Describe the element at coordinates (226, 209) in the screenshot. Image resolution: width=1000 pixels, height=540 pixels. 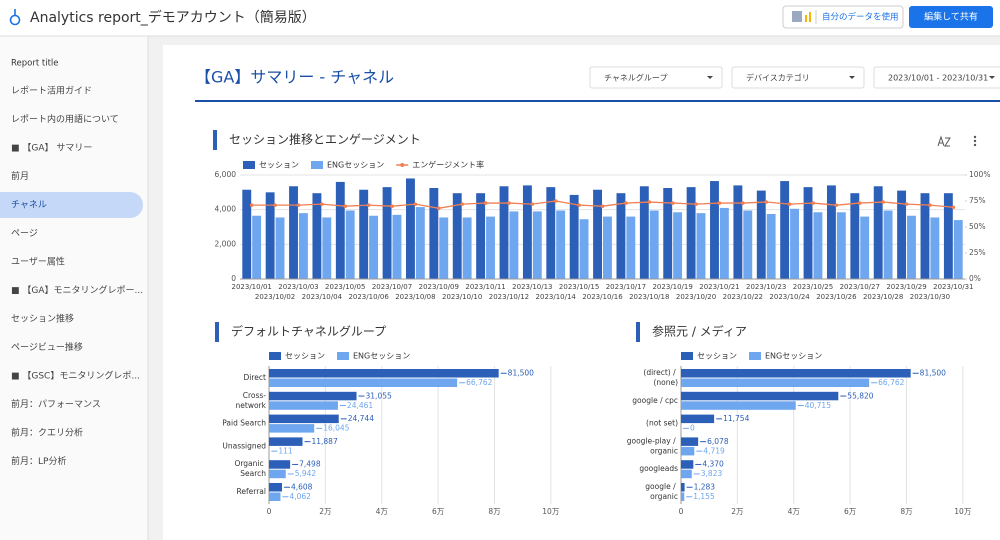
I see `y-tick-label: 4,000` at that location.